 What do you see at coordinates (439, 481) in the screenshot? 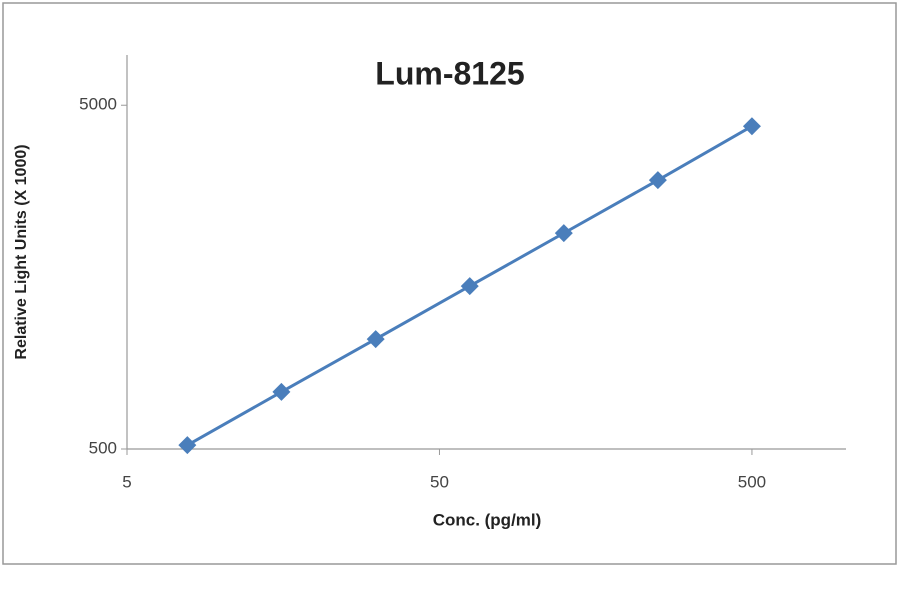
I see `x-tick-label: 50` at bounding box center [439, 481].